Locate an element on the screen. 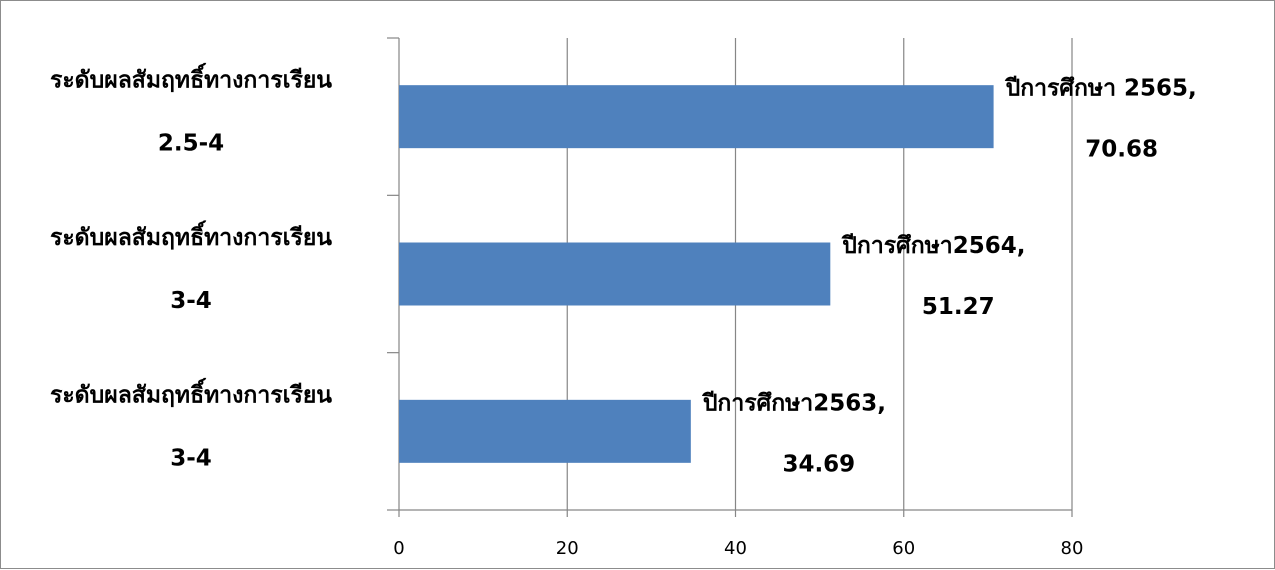 This screenshot has height=570, width=1275. data-label-name: ปีการศึกษา2564, is located at coordinates (933, 246).